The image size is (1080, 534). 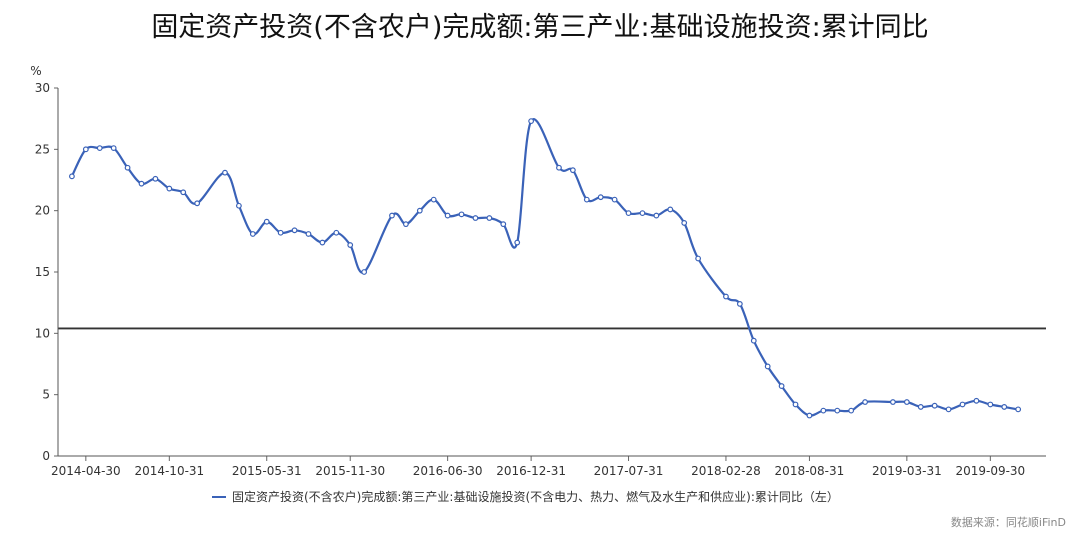 What do you see at coordinates (42, 88) in the screenshot?
I see `y-tick-label: 30` at bounding box center [42, 88].